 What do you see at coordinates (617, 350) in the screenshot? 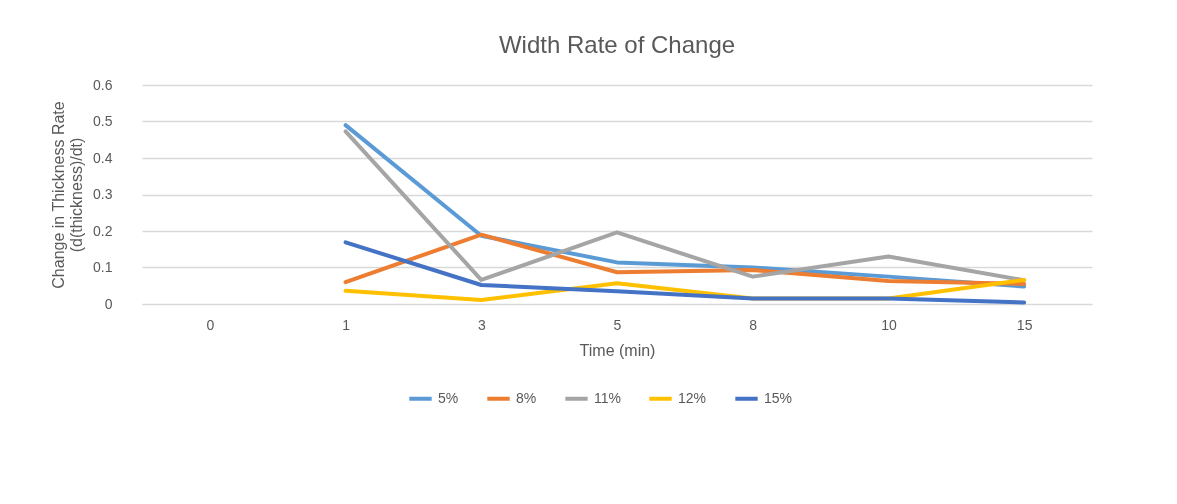
I see `x-axis-title: Time (min)` at bounding box center [617, 350].